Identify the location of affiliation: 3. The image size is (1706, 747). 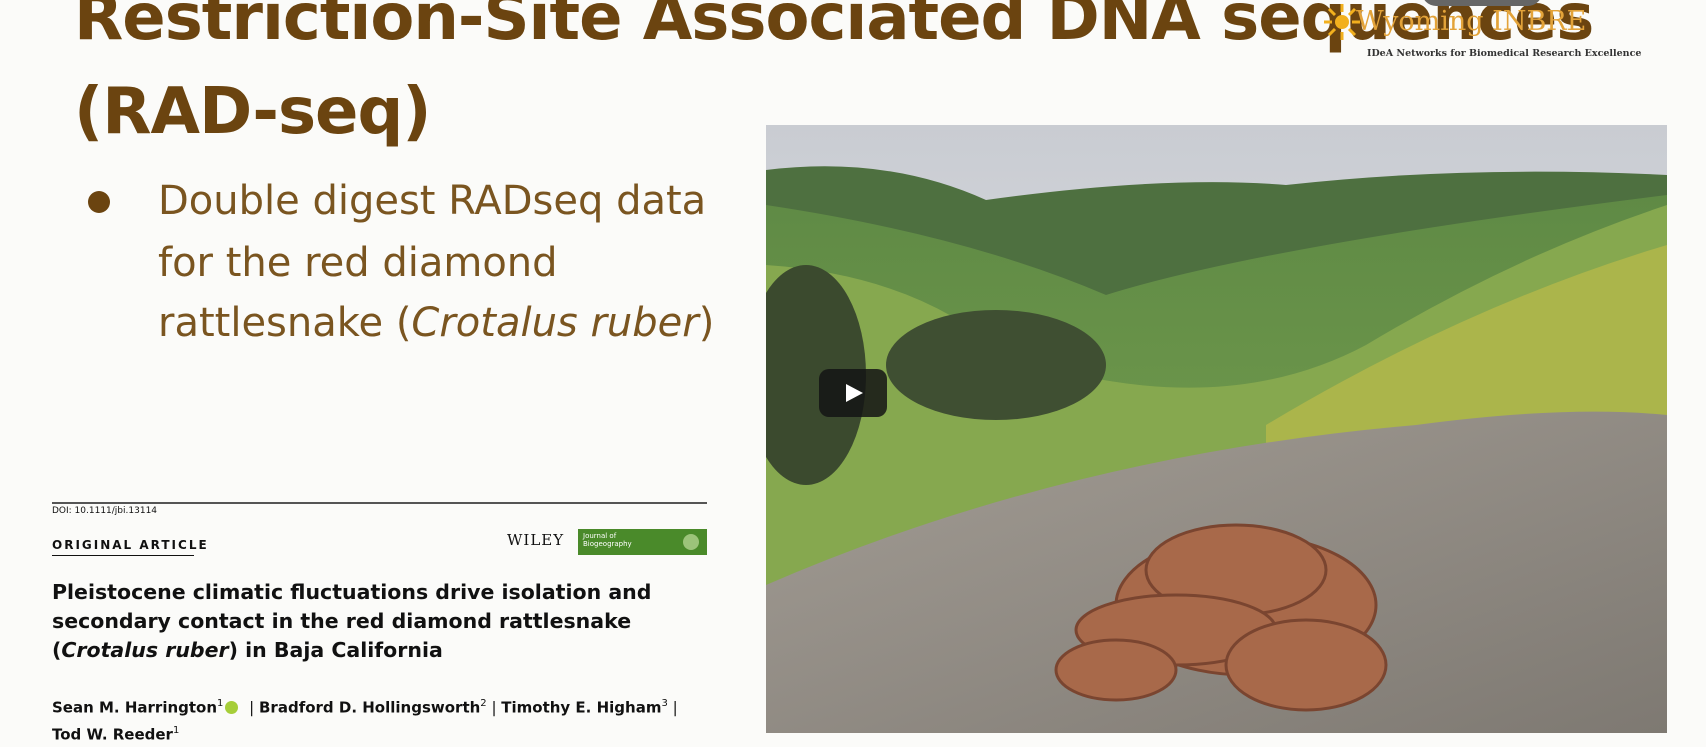
(664, 703).